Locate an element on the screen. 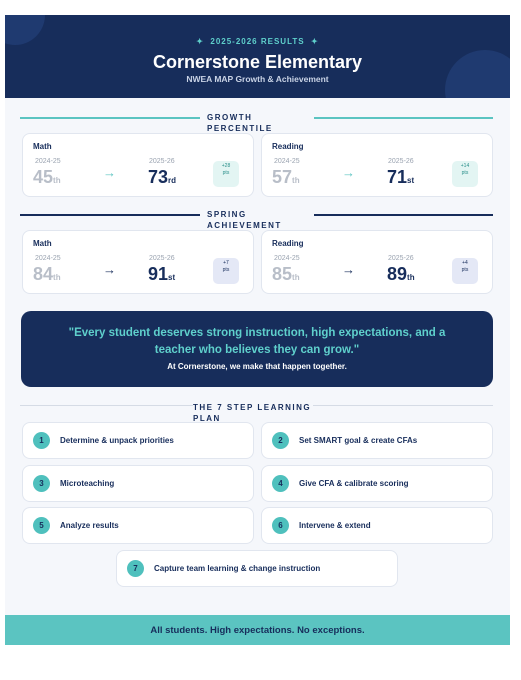 Image resolution: width=521 pixels, height=680 pixels. after-value: 73rd is located at coordinates (162, 177).